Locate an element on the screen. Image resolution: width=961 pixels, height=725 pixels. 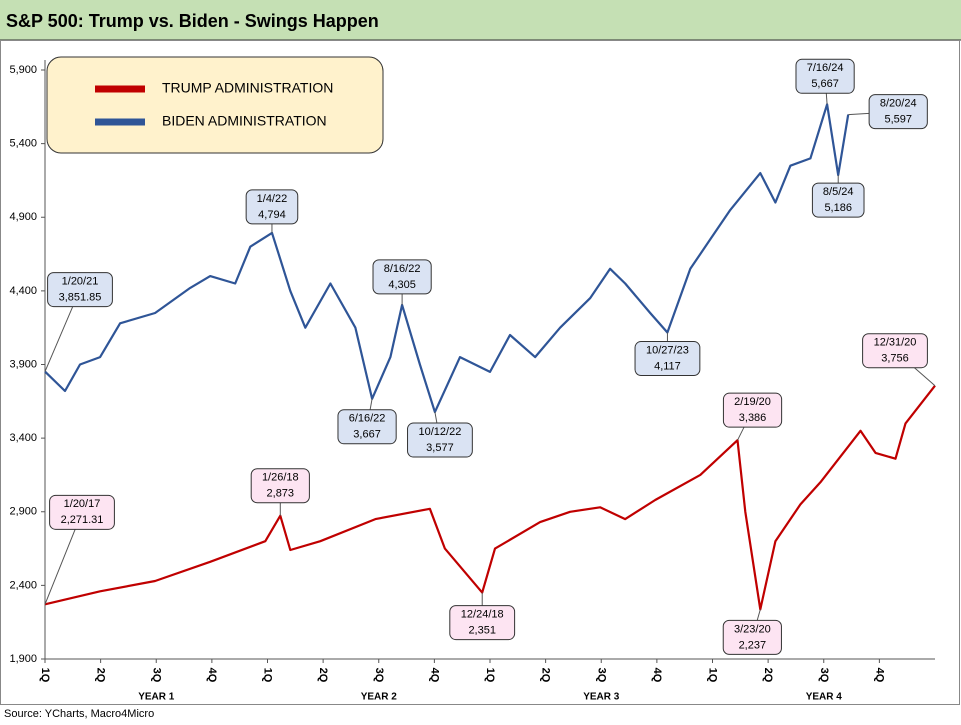
annotation-value: 2,271.31 is located at coordinates (82, 520).